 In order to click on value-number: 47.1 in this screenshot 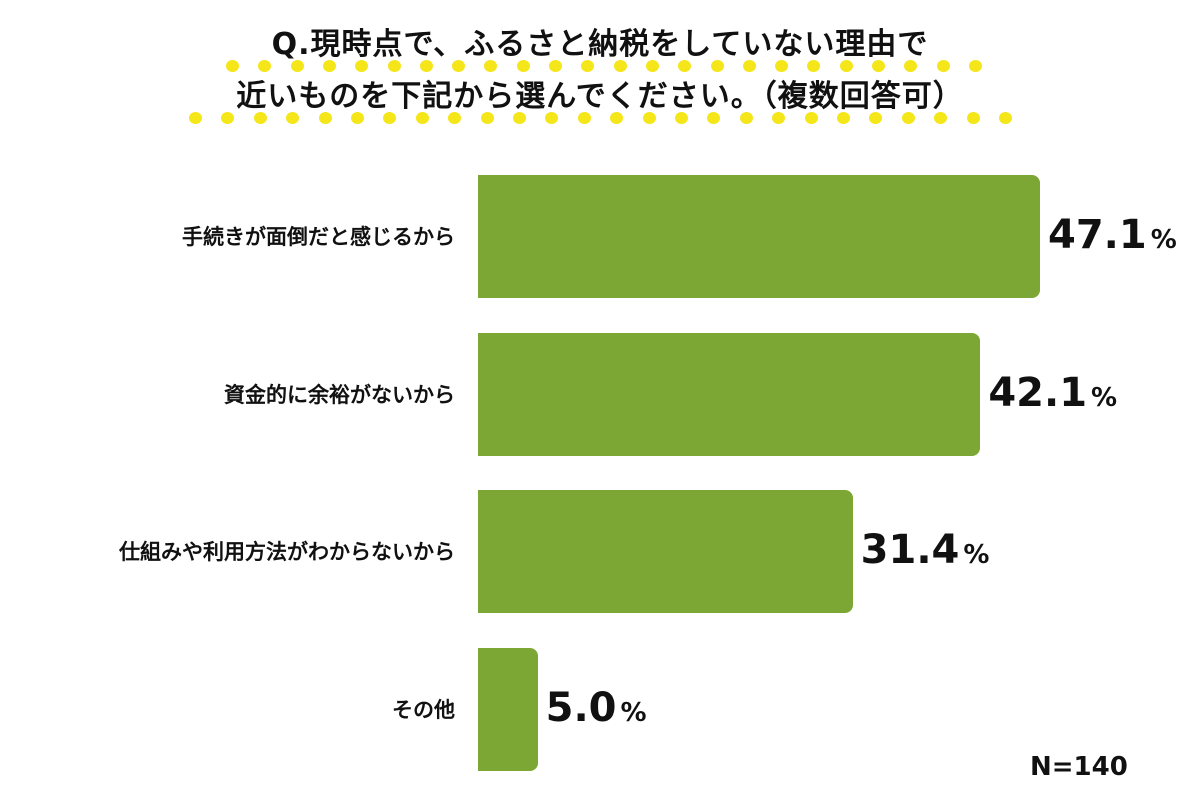, I will do `click(1097, 235)`.